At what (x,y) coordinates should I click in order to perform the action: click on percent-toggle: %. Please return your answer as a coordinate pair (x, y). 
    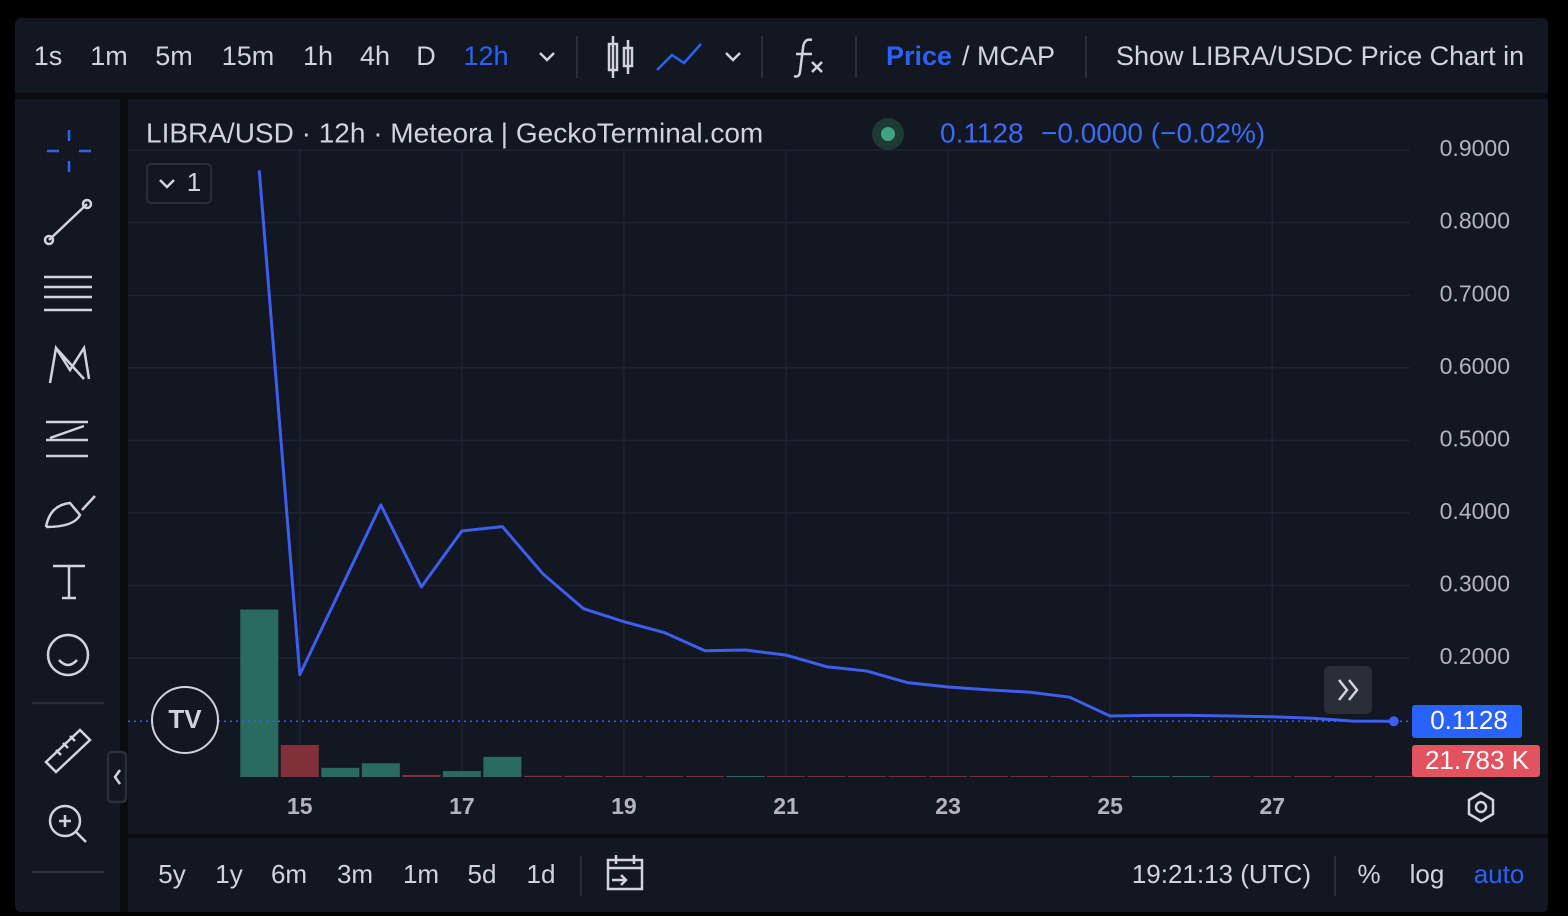
    Looking at the image, I should click on (1368, 874).